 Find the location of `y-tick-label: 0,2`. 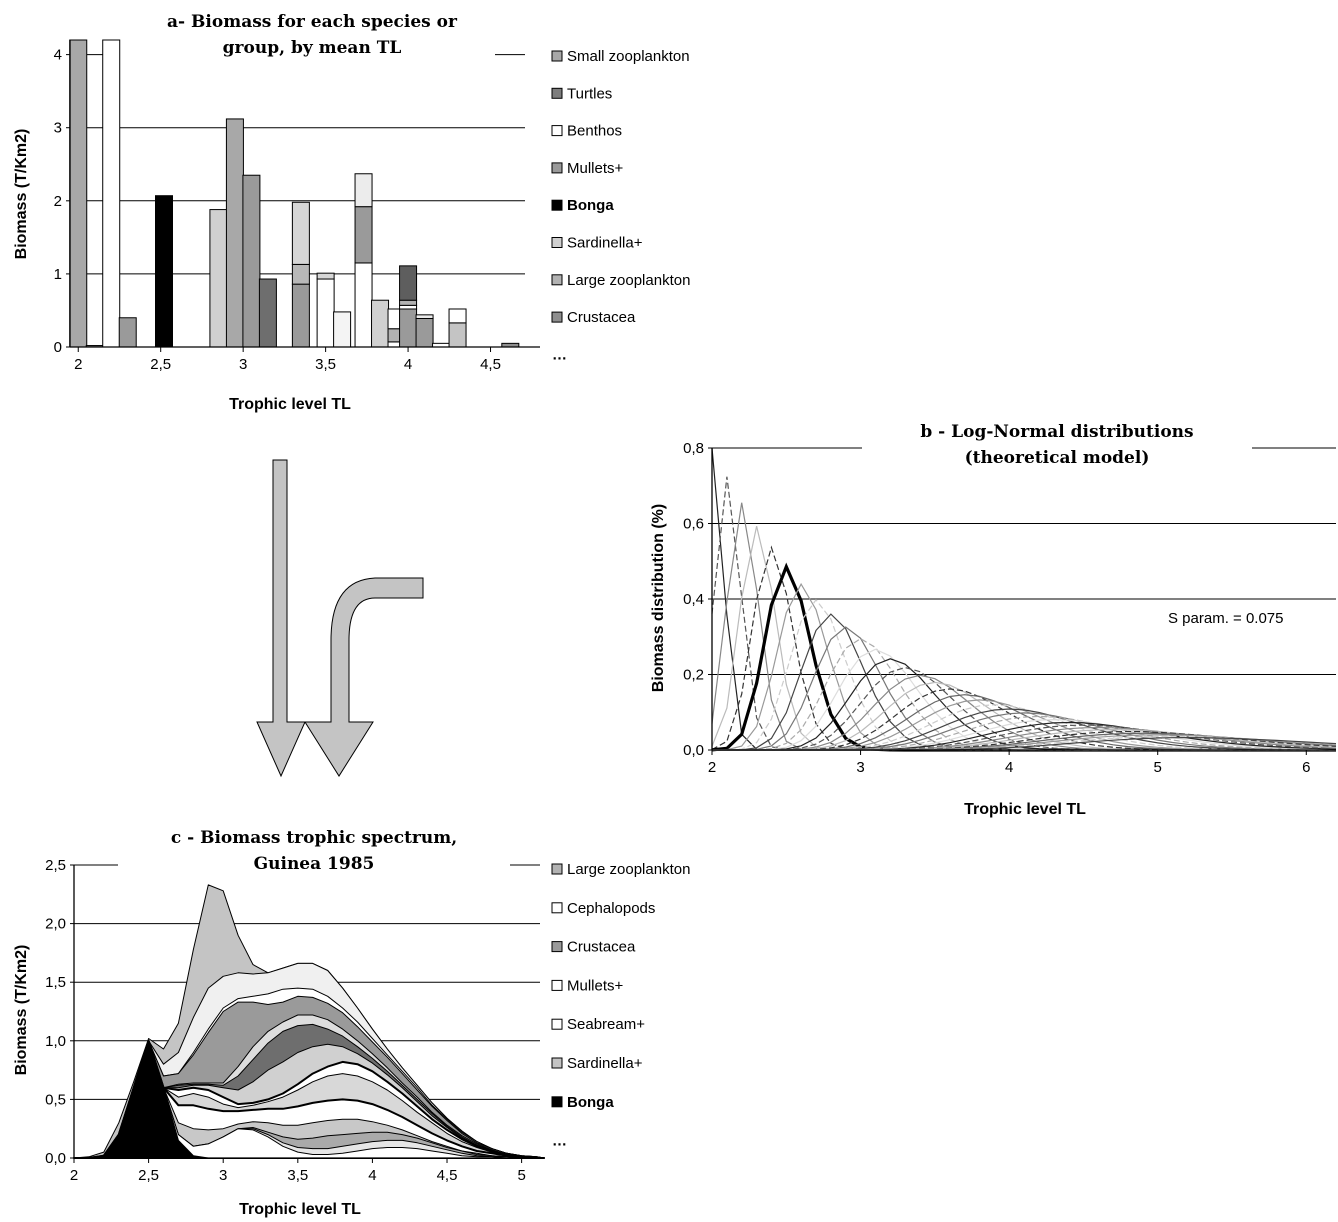

y-tick-label: 0,2 is located at coordinates (693, 675).